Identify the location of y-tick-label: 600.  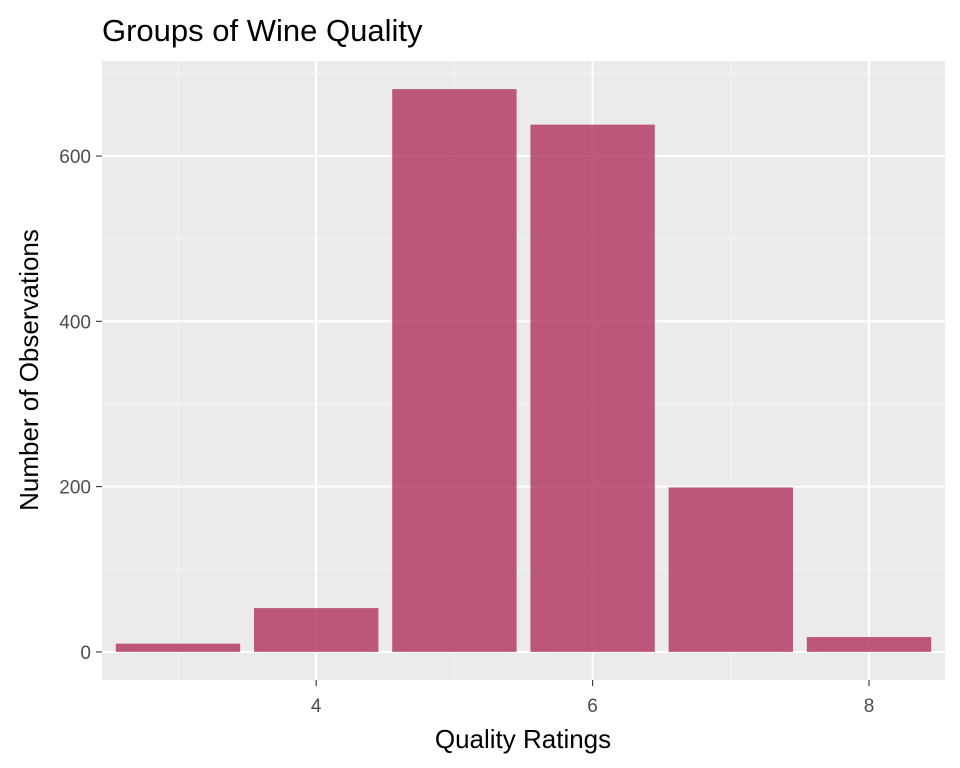
(75, 157).